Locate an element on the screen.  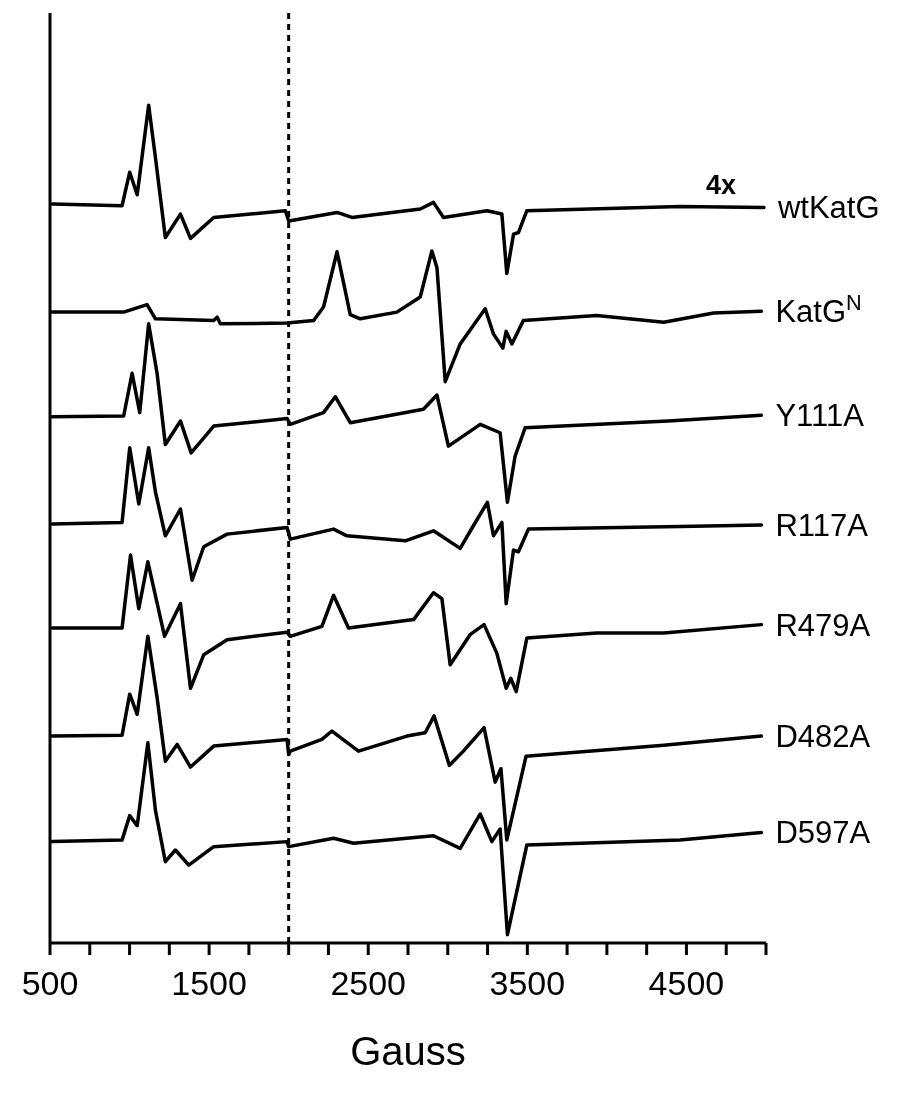
x-tick-label: 1500 is located at coordinates (209, 983).